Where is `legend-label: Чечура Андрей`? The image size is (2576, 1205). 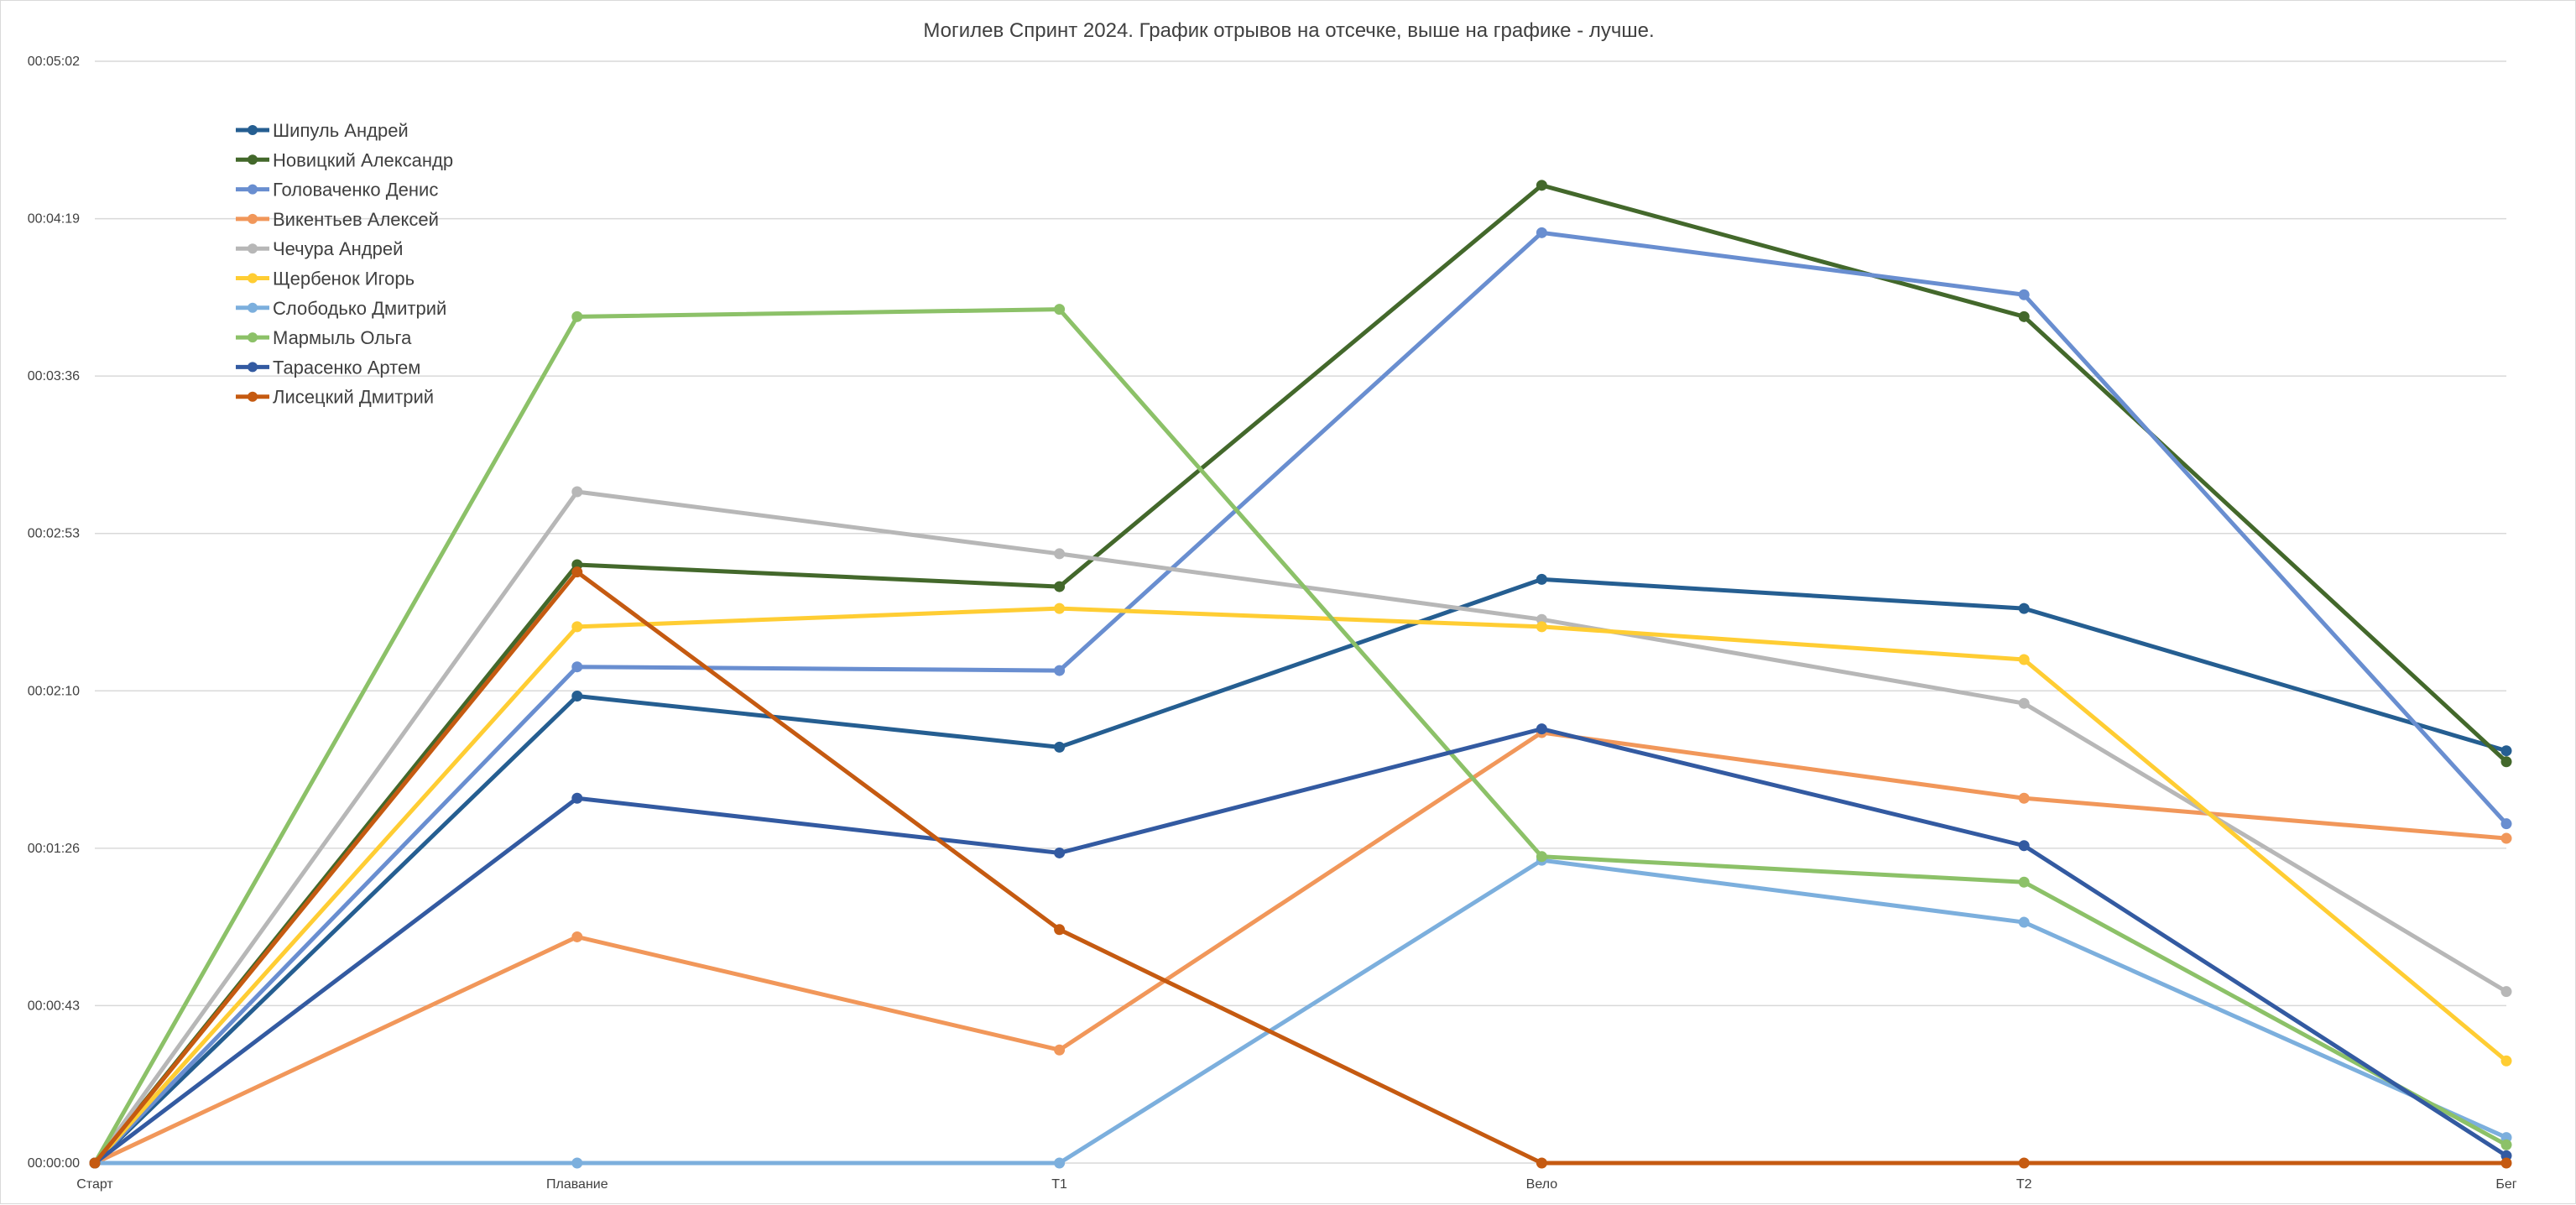 legend-label: Чечура Андрей is located at coordinates (338, 248).